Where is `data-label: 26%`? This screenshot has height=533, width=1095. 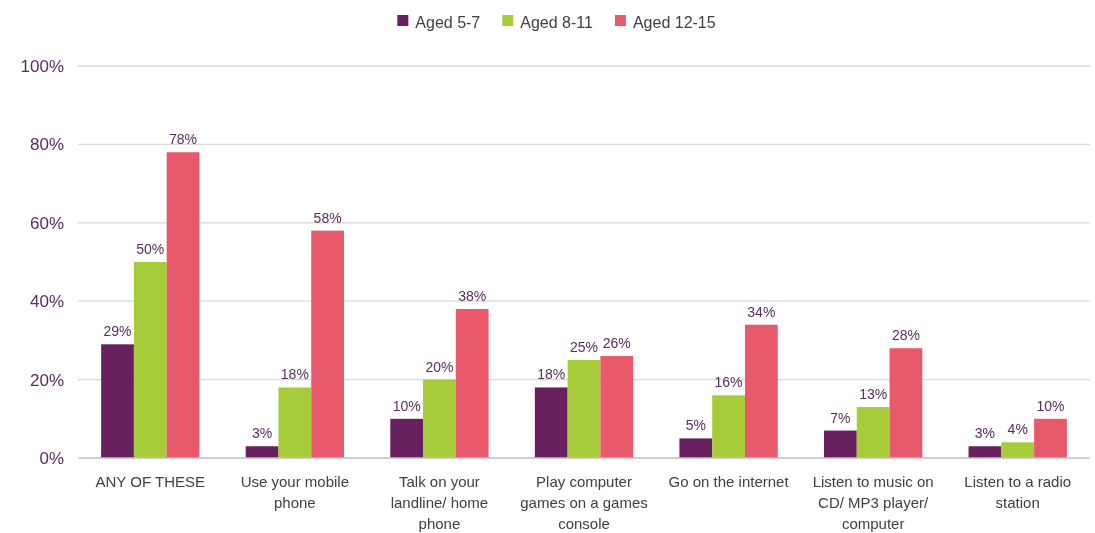
data-label: 26% is located at coordinates (616, 343).